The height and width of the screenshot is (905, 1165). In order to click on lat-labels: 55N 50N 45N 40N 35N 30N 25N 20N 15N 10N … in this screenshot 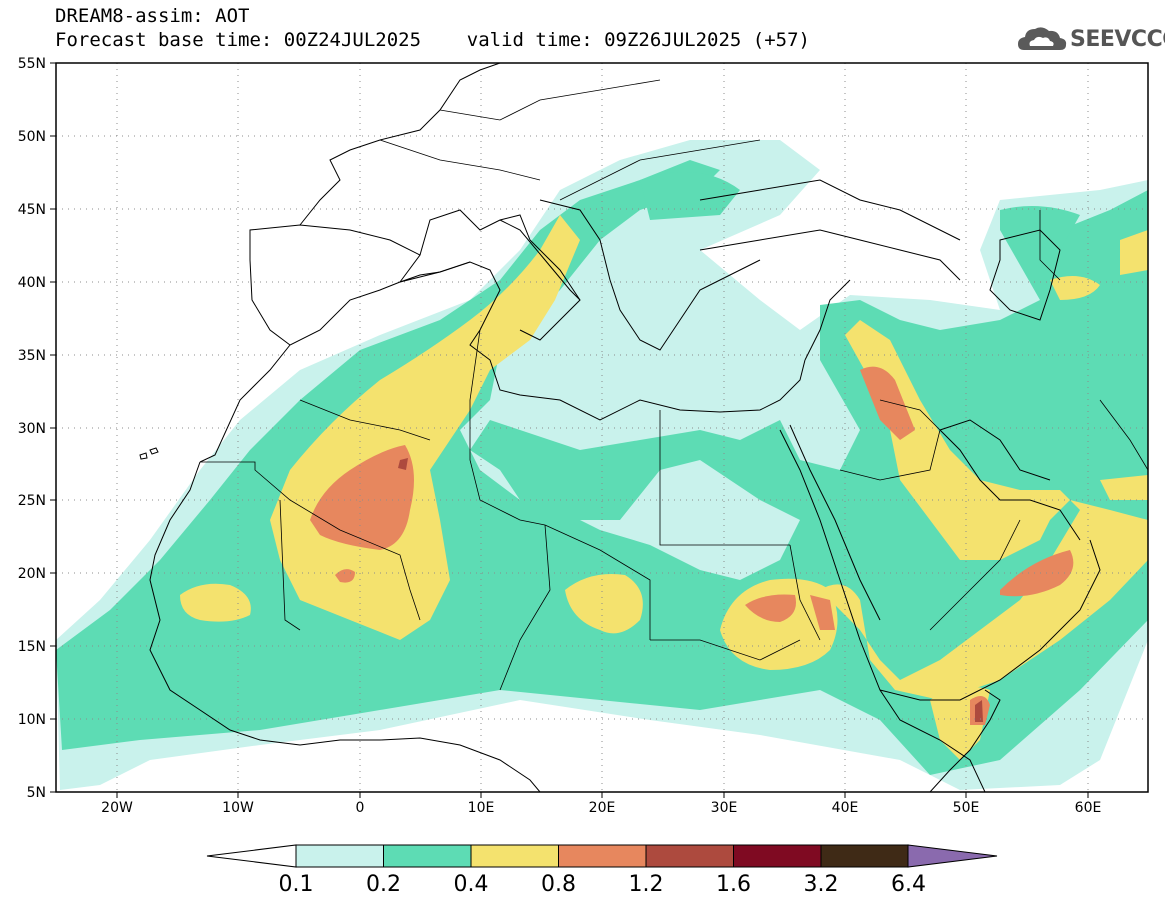, I will do `click(32, 428)`.